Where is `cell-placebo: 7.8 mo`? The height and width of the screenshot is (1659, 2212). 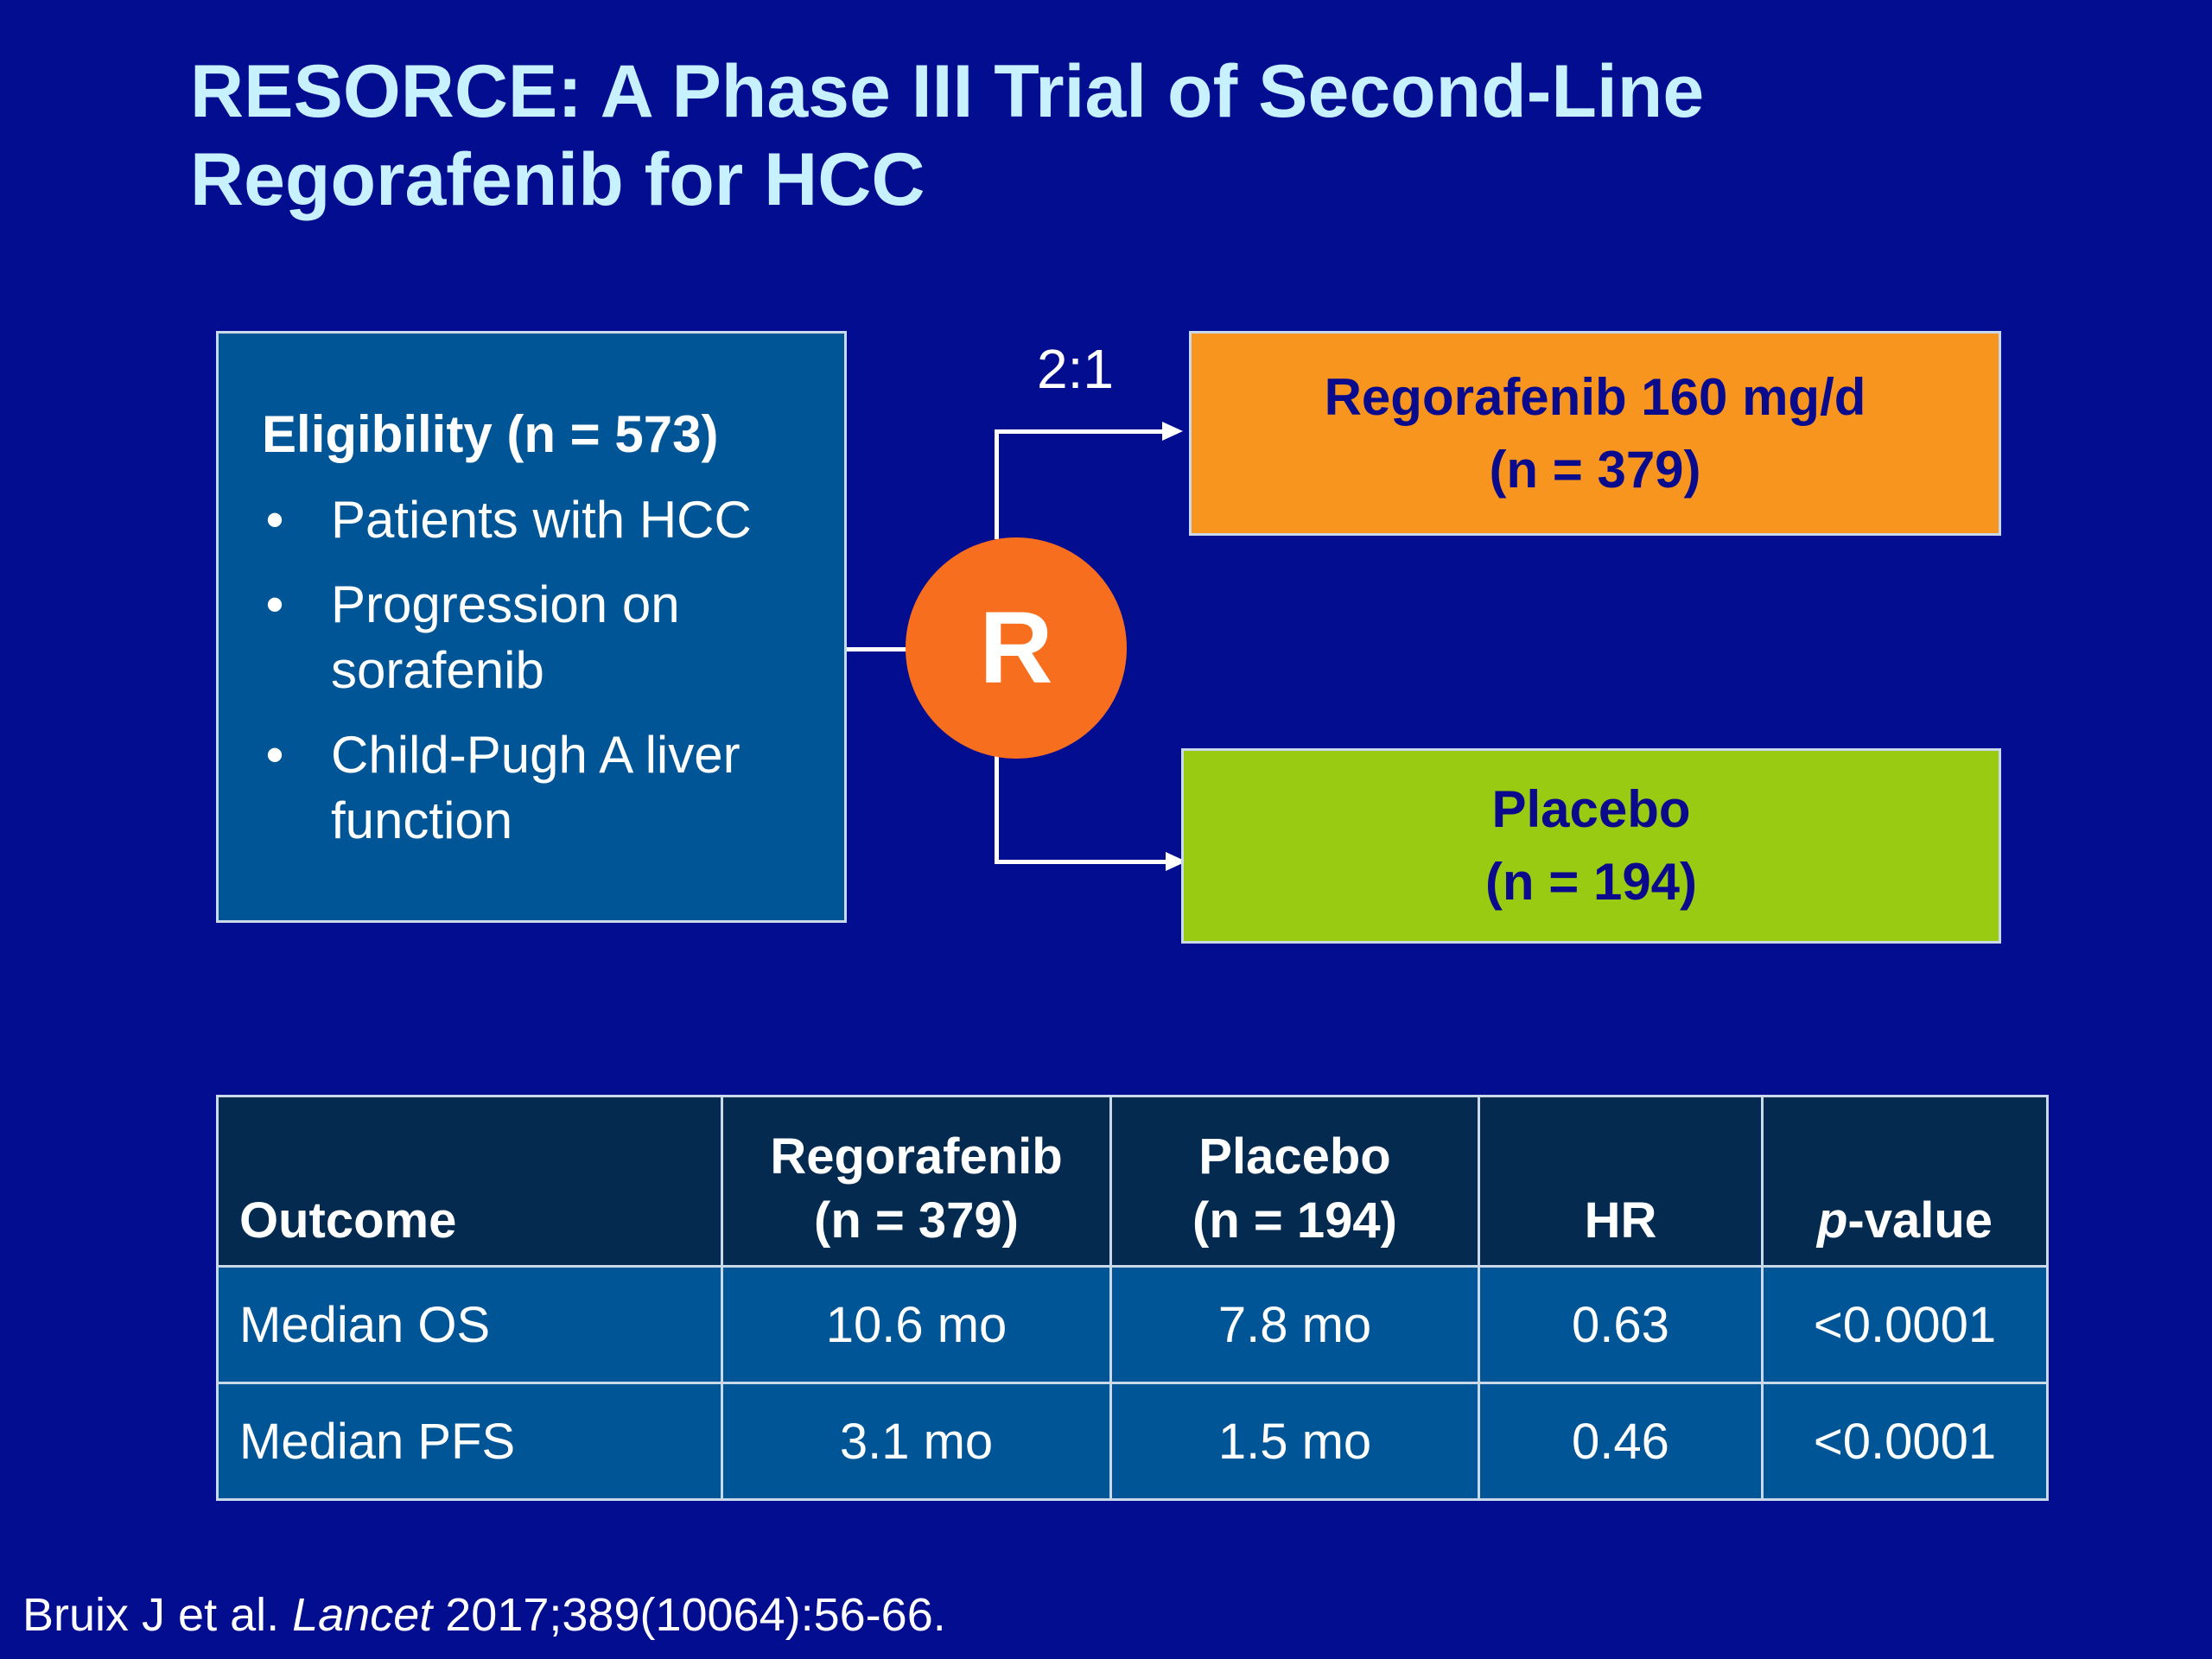 cell-placebo: 7.8 mo is located at coordinates (1294, 1324).